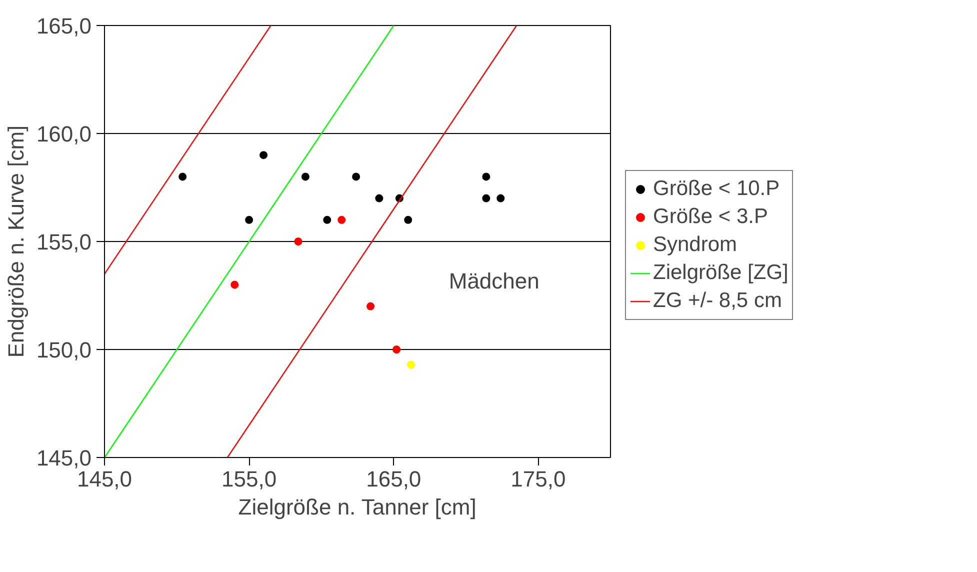 The width and height of the screenshot is (977, 572). I want to click on legend-label: Größe < 10.P, so click(716, 189).